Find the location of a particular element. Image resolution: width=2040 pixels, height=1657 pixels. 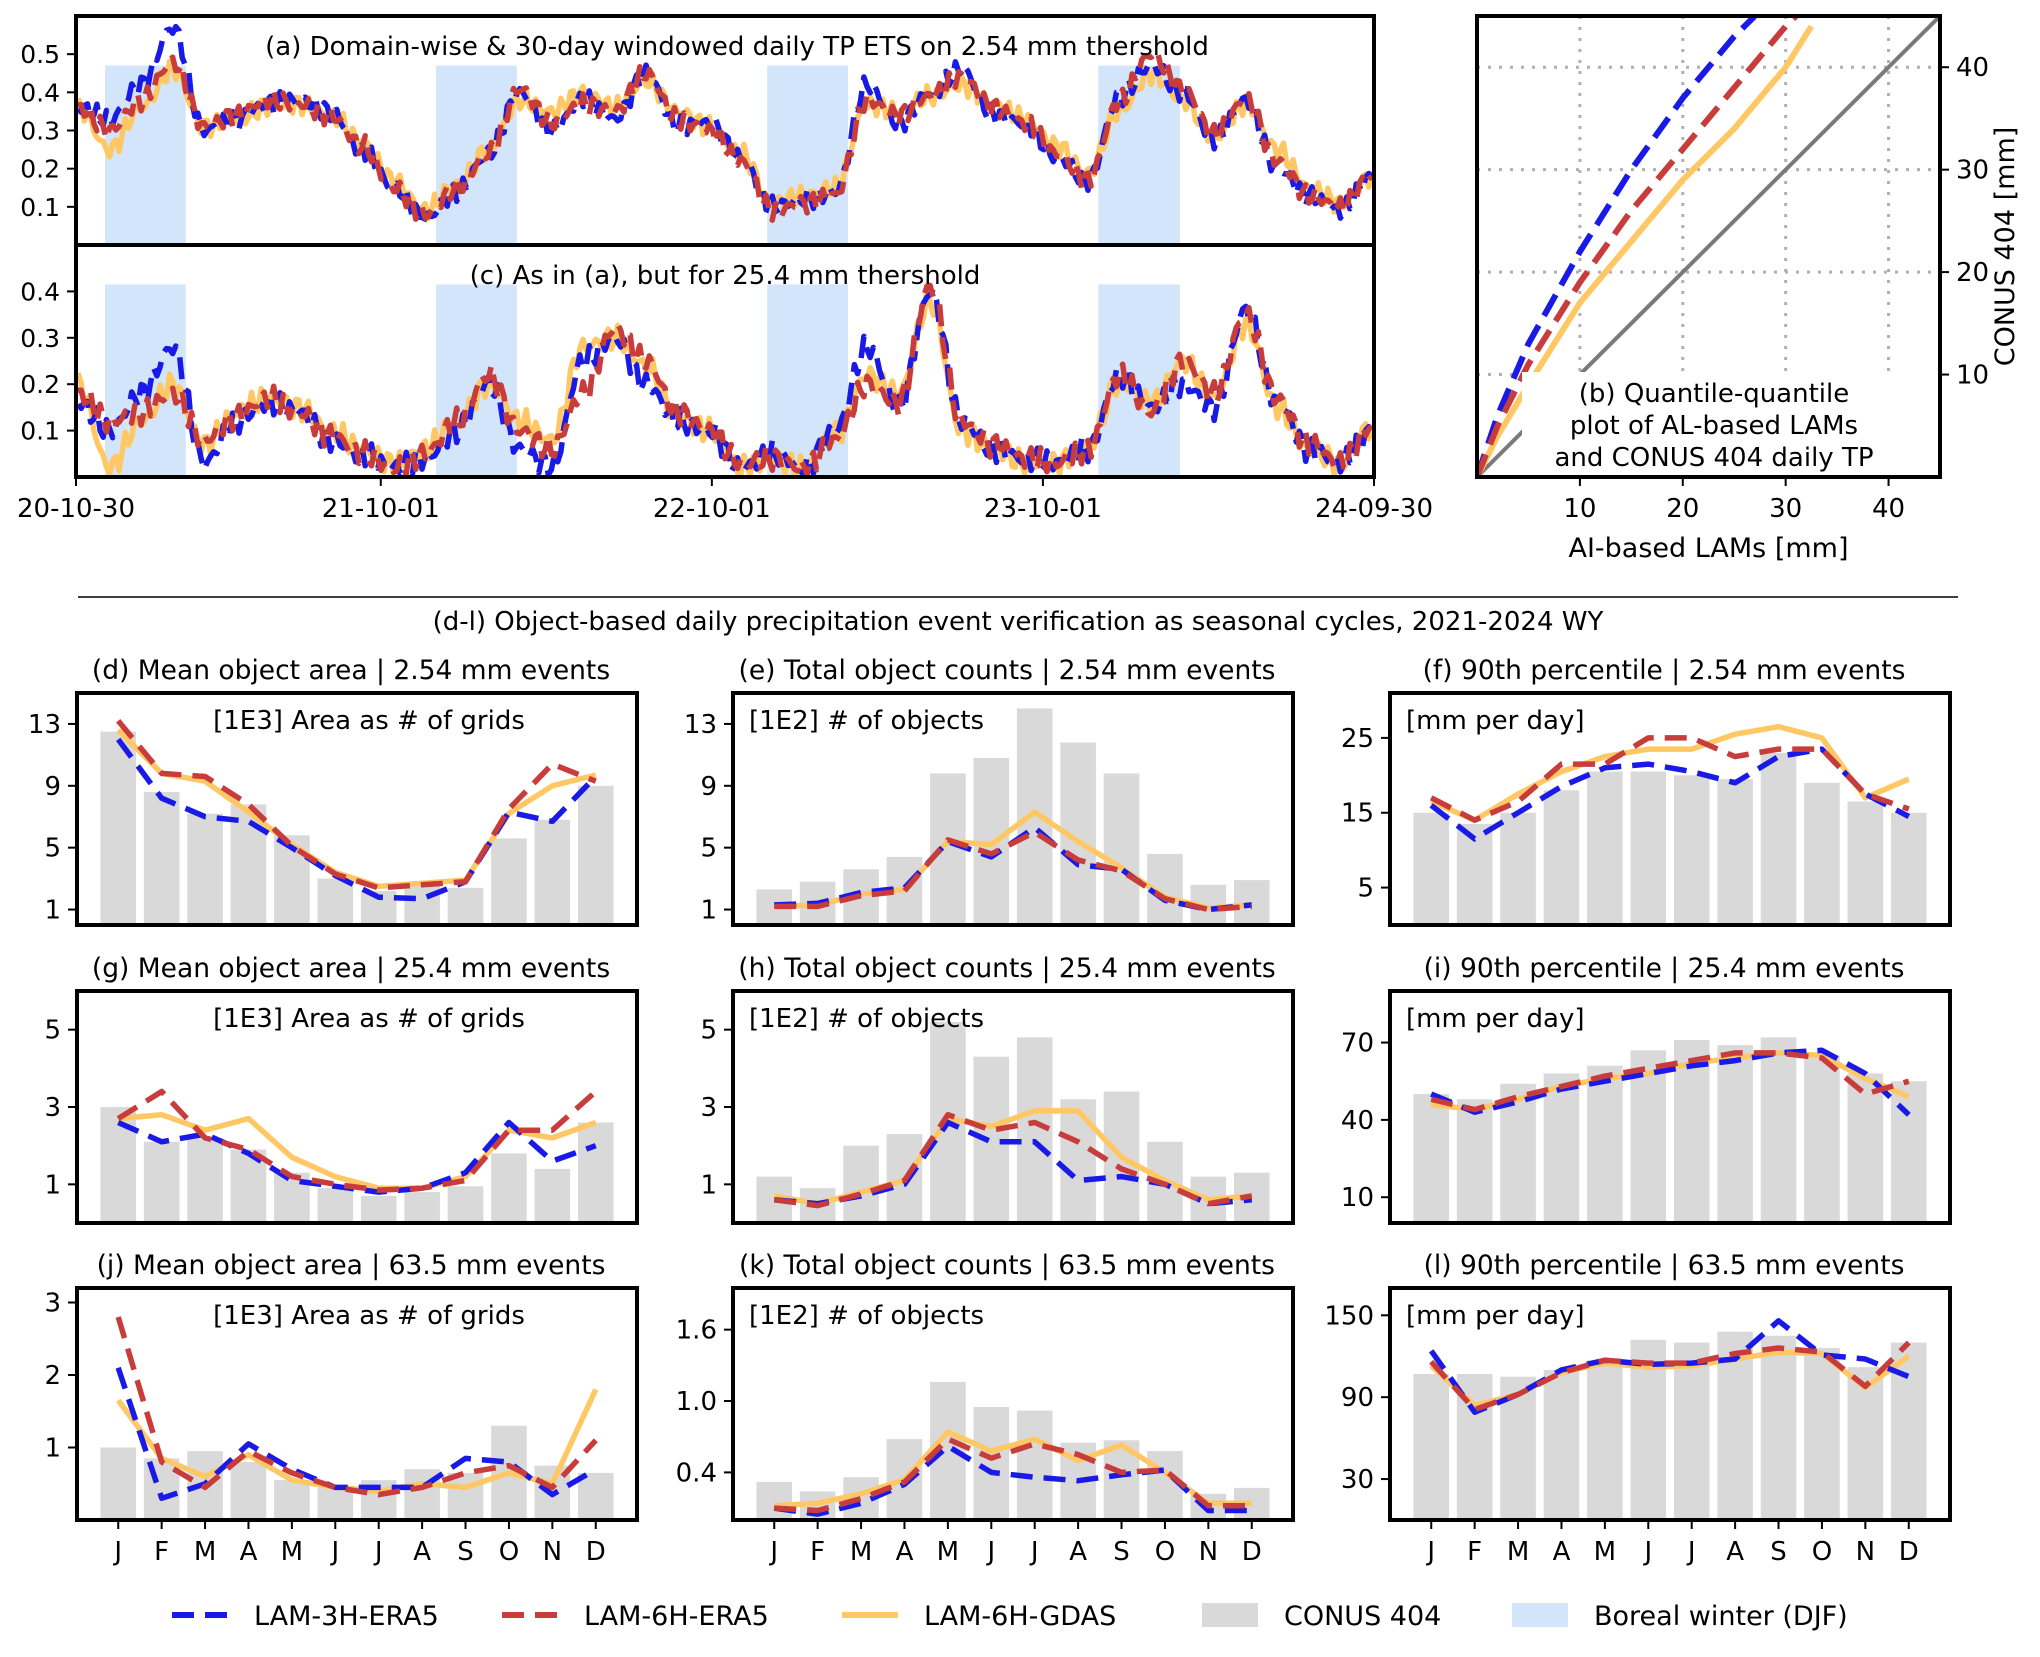

legend-label: LAM-3H-ERA5 is located at coordinates (346, 1616).